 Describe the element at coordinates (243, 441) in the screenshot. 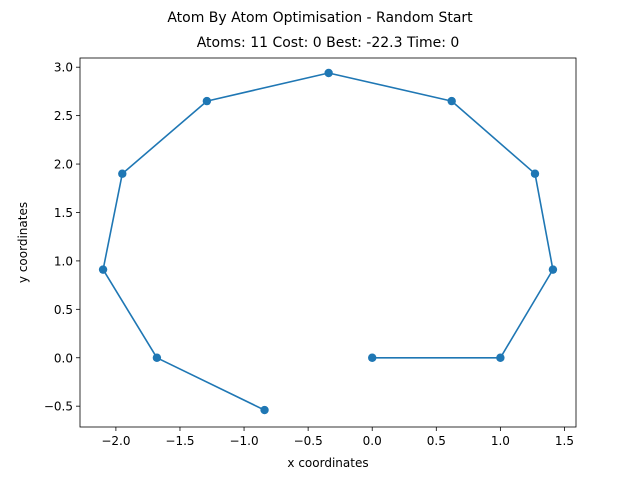

I see `x-tick-label: −1.0` at that location.